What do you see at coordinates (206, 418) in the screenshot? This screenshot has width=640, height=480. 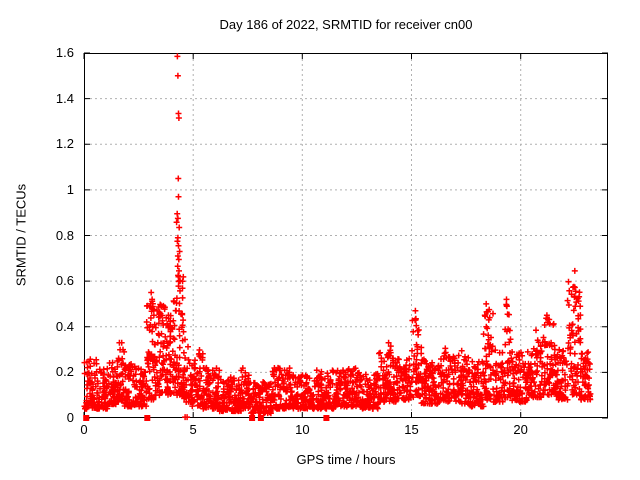 I see `zero-flag-squares` at bounding box center [206, 418].